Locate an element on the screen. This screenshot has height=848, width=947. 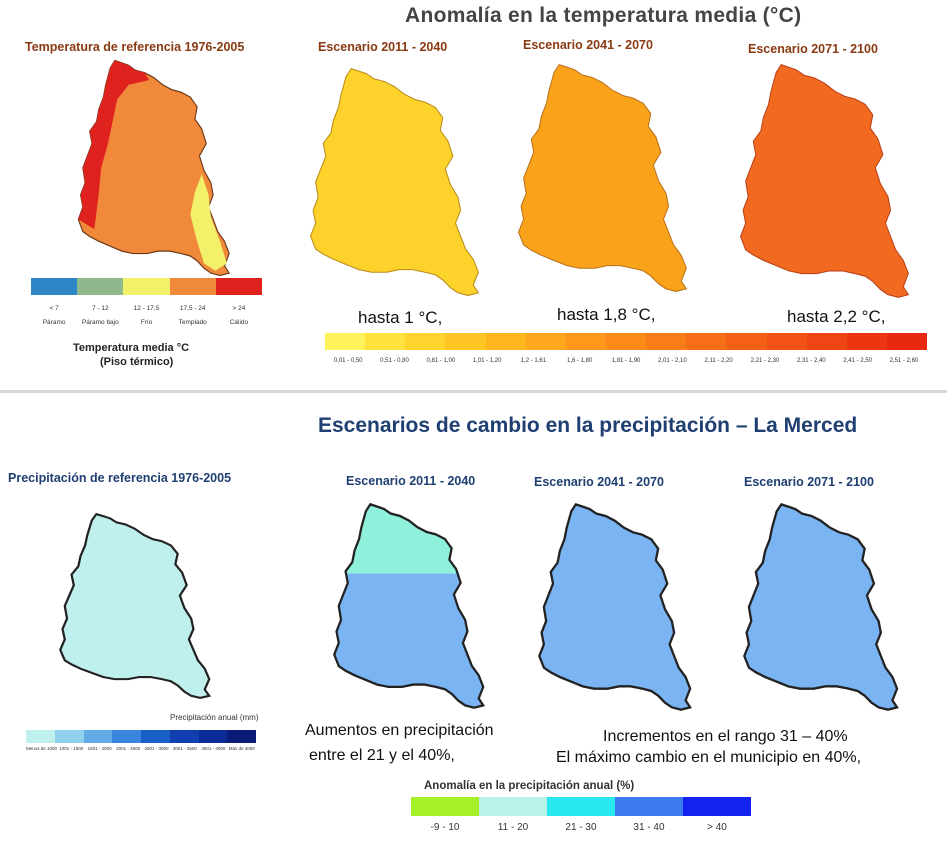
ref-legend-range: < 7 is located at coordinates (54, 308).